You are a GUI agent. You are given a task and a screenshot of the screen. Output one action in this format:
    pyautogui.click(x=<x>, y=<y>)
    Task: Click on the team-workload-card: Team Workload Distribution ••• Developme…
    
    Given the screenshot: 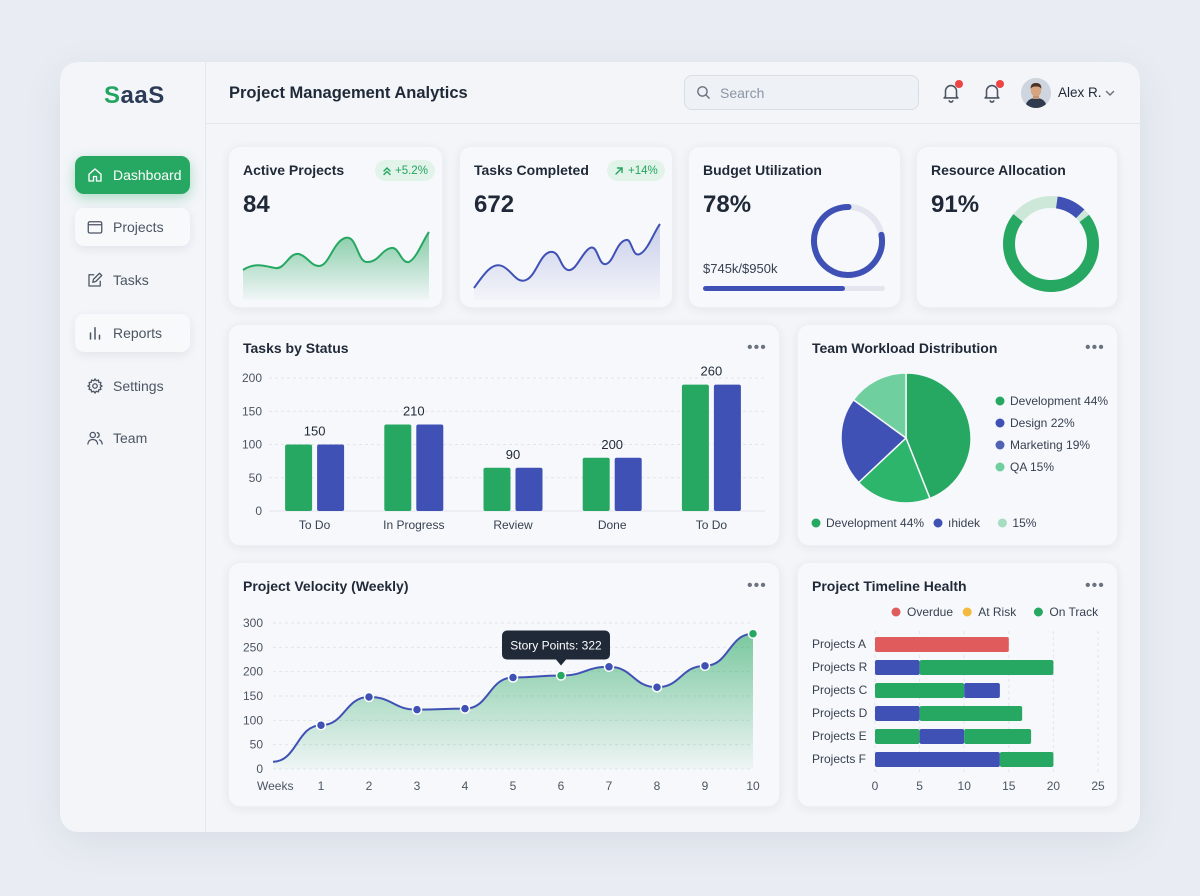 What is the action you would take?
    pyautogui.click(x=957, y=435)
    